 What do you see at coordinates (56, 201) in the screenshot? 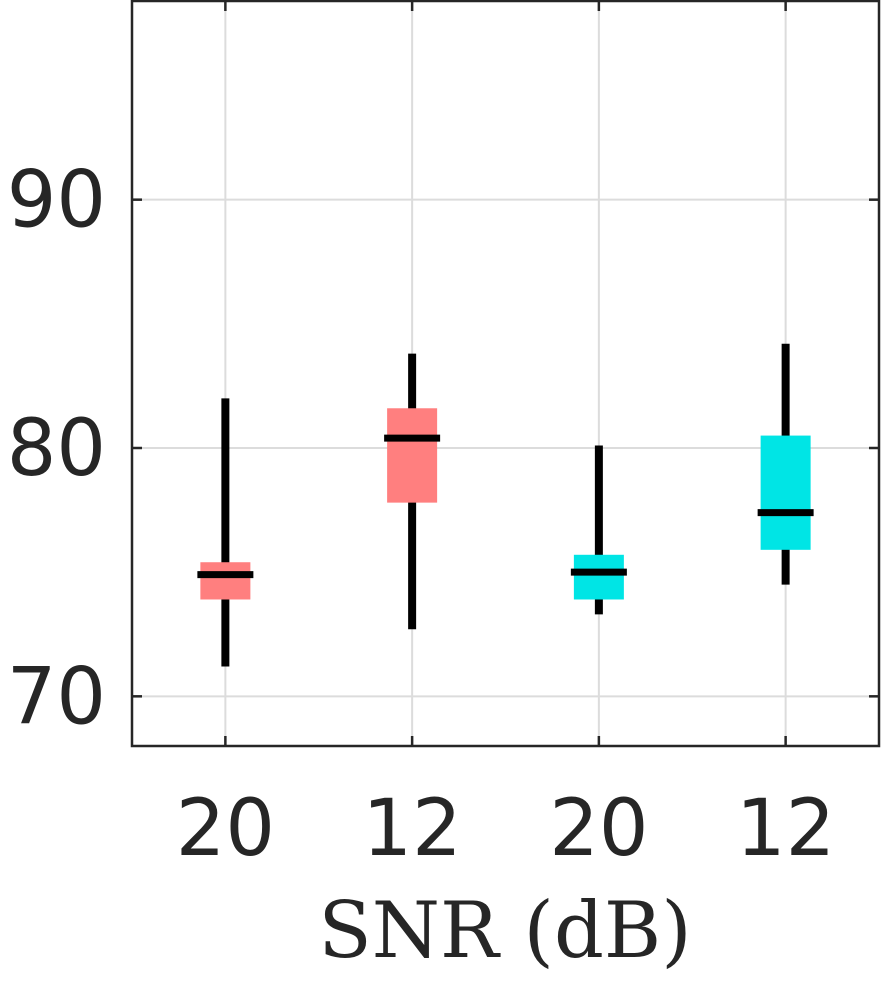
I see `y-tick-label: 90` at bounding box center [56, 201].